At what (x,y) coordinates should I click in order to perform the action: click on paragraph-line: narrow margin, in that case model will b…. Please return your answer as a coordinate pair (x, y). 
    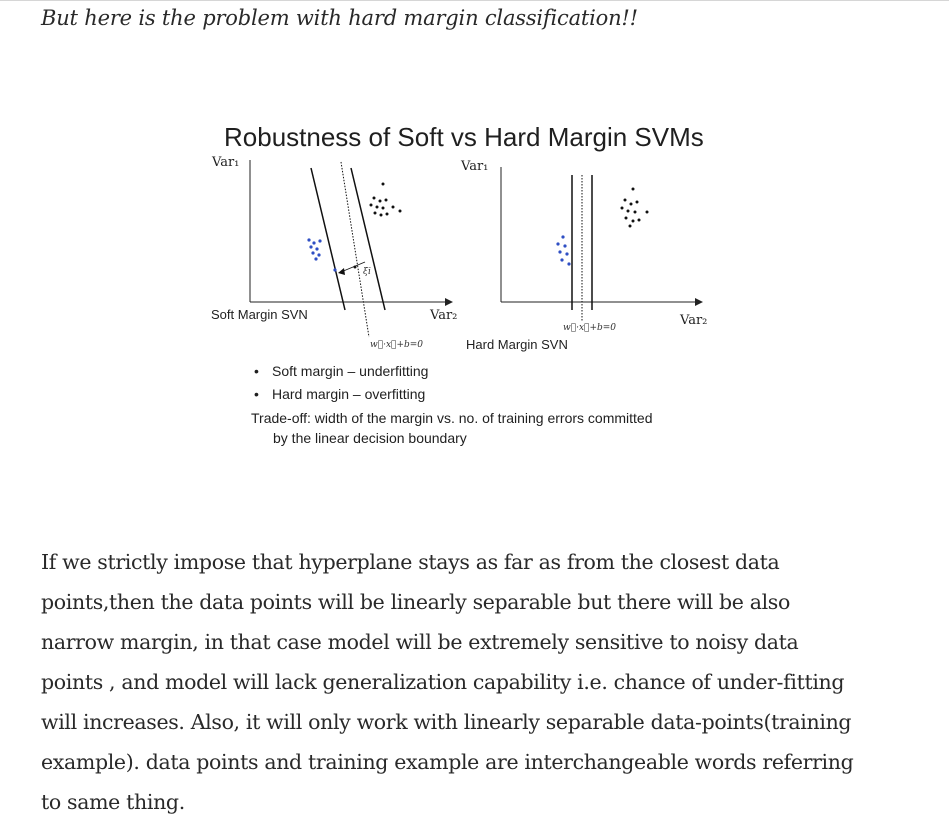
    Looking at the image, I should click on (476, 642).